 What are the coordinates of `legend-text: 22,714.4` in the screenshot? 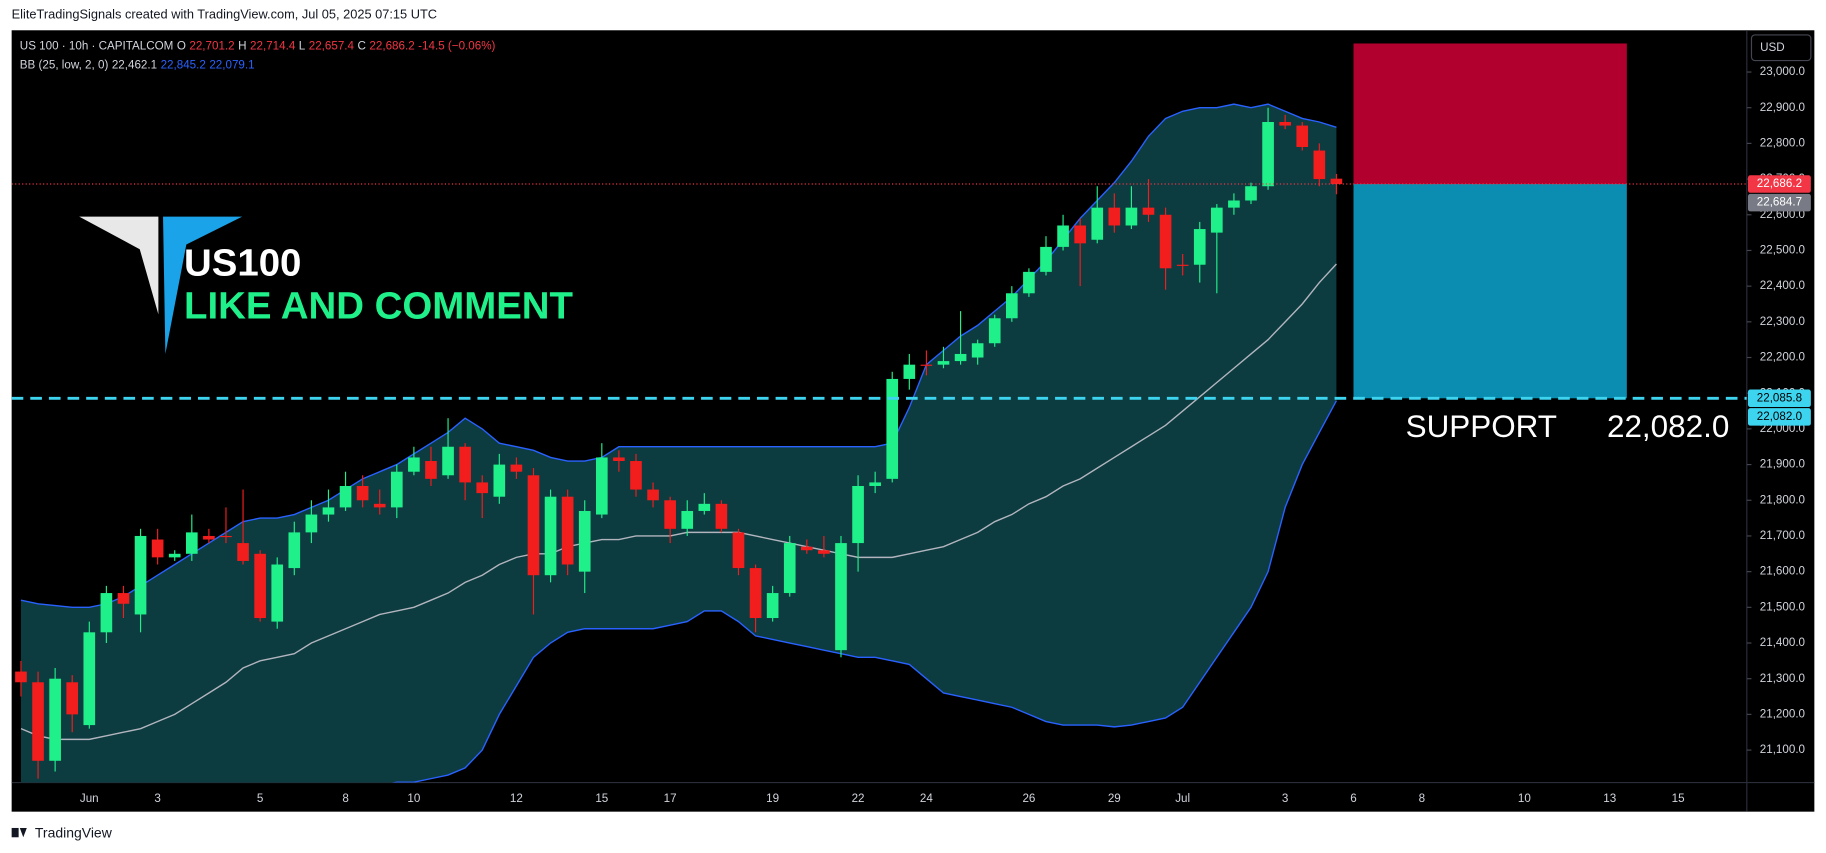 It's located at (273, 46).